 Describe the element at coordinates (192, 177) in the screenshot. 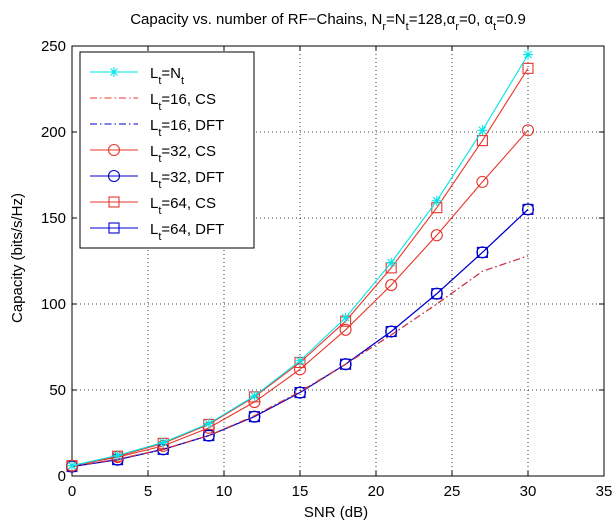

I see `legend-text: =32, DFT` at that location.